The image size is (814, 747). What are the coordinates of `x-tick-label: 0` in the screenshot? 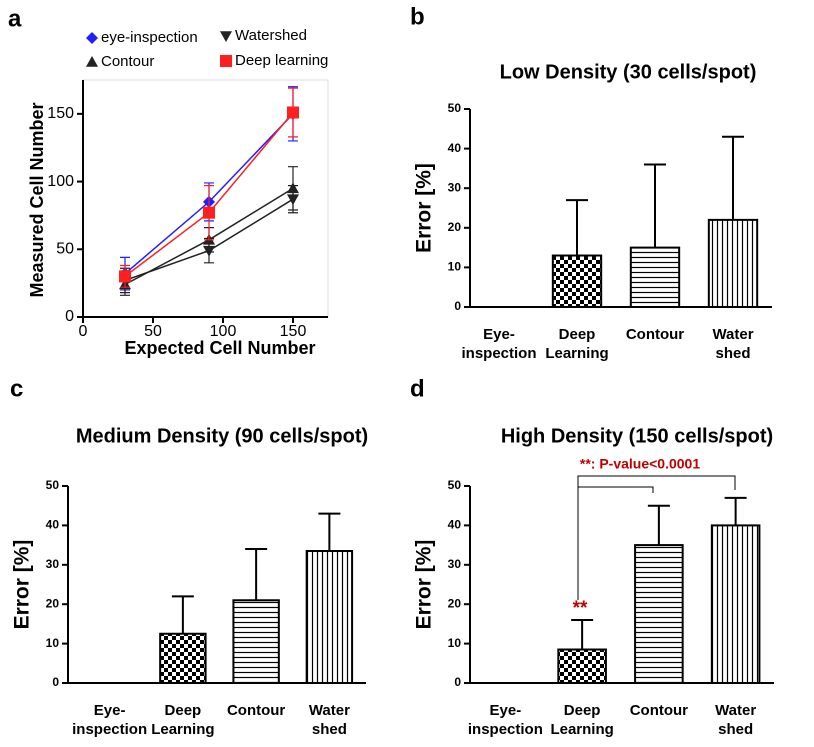 It's located at (83, 331).